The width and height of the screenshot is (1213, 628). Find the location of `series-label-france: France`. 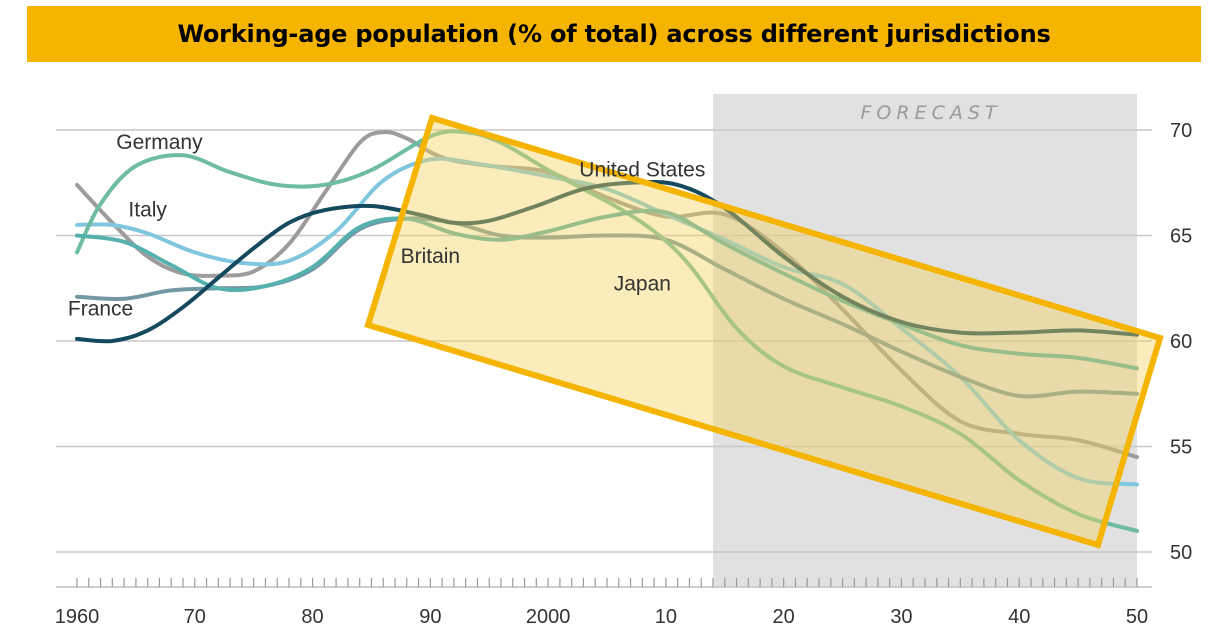

series-label-france: France is located at coordinates (100, 309).